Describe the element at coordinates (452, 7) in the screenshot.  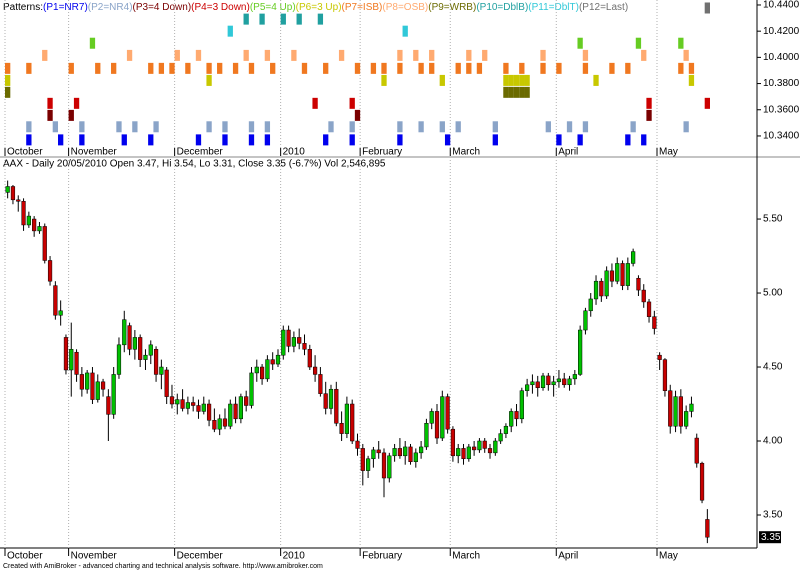
I see `legend-entry: (P9=WRB)` at that location.